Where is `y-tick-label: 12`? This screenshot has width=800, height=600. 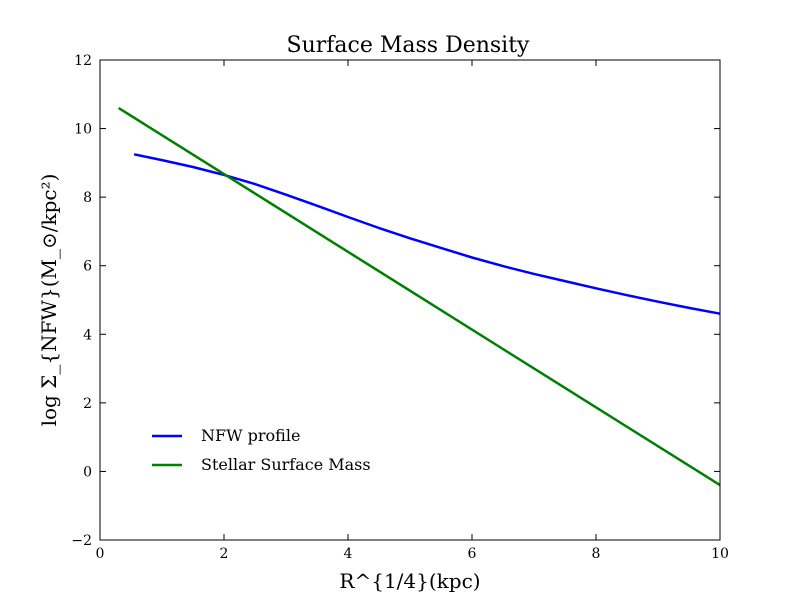
y-tick-label: 12 is located at coordinates (83, 61).